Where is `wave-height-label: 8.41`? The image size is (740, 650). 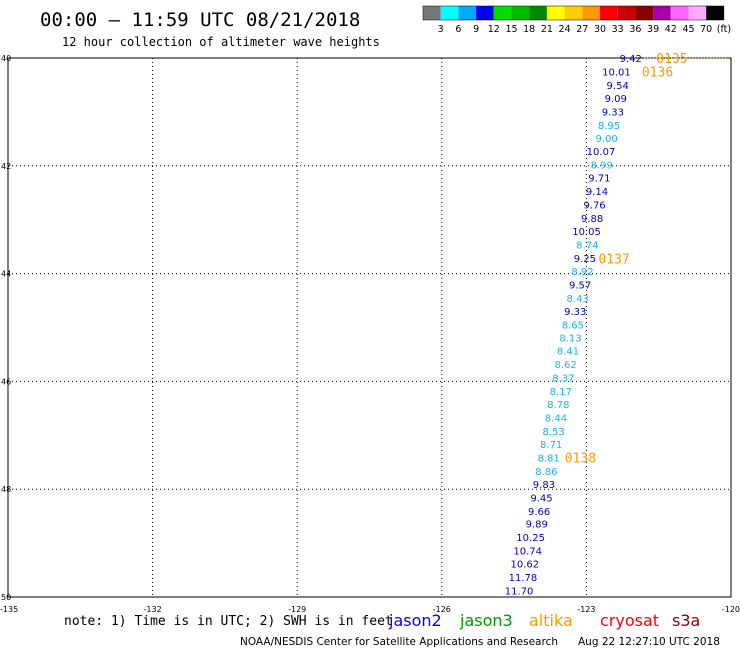 wave-height-label: 8.41 is located at coordinates (568, 352).